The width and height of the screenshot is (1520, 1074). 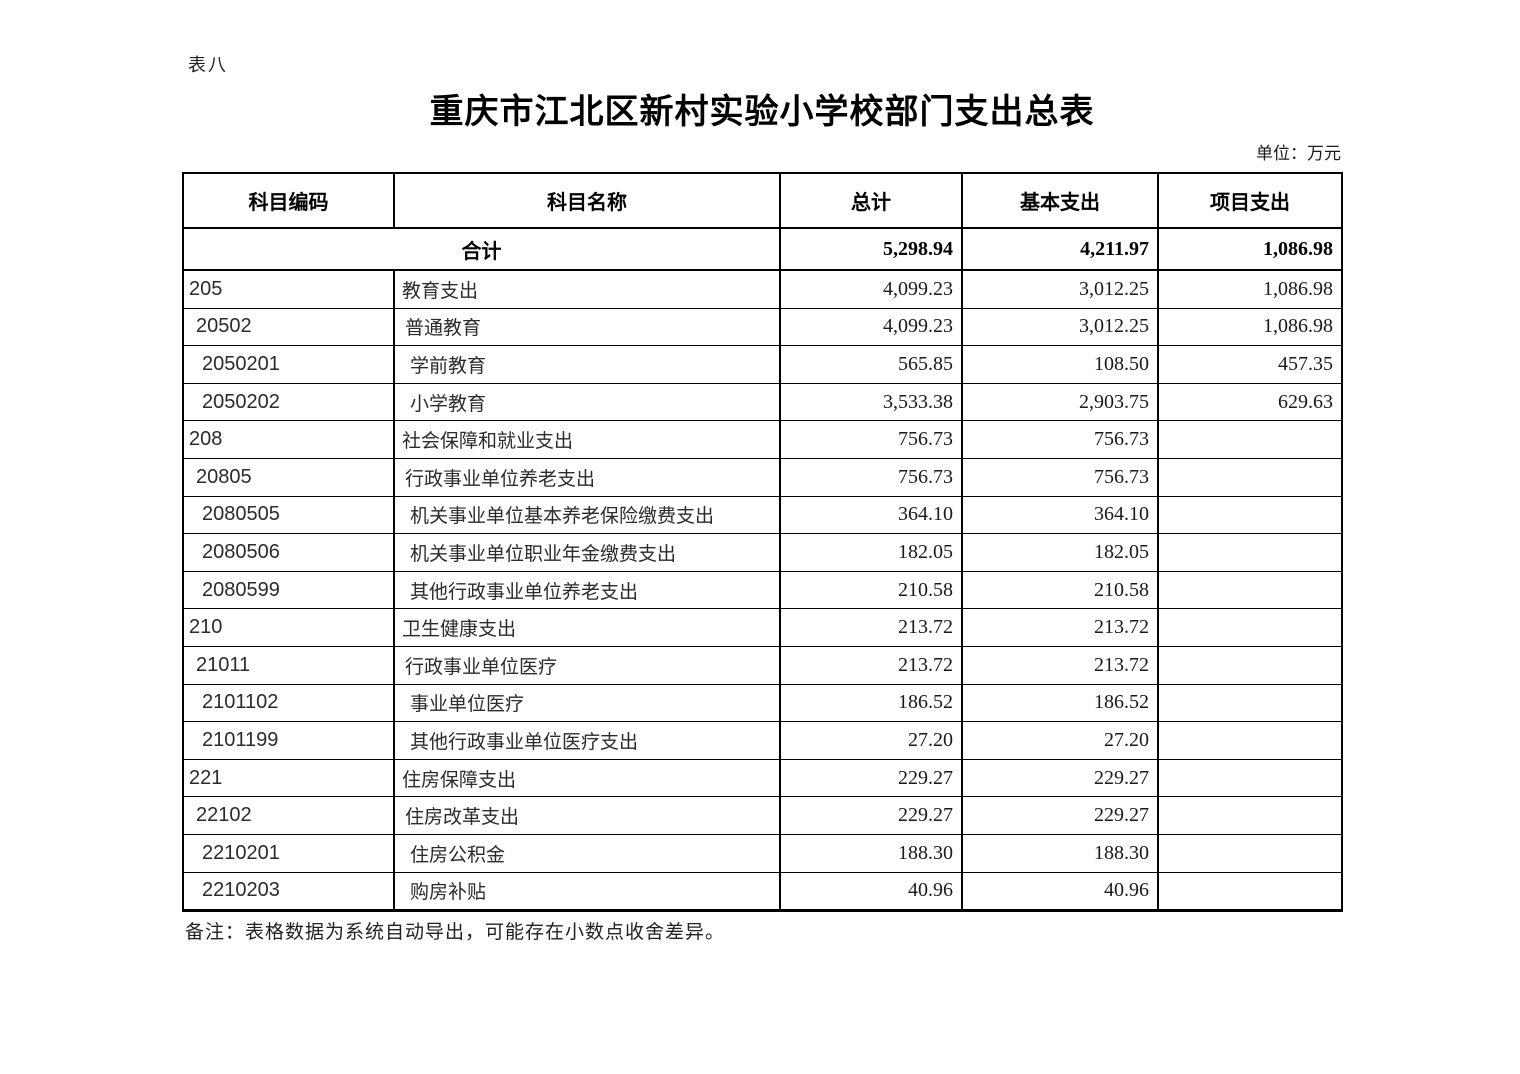 What do you see at coordinates (588, 200) in the screenshot?
I see `header-subject-name: 科目名称` at bounding box center [588, 200].